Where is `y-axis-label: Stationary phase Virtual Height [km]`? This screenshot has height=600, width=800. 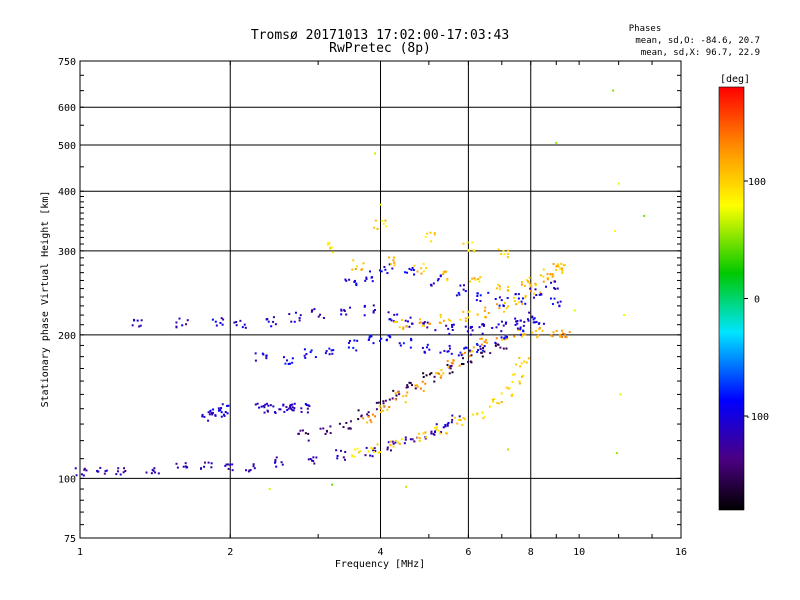
y-axis-label: Stationary phase Virtual Height [km] is located at coordinates (45, 299).